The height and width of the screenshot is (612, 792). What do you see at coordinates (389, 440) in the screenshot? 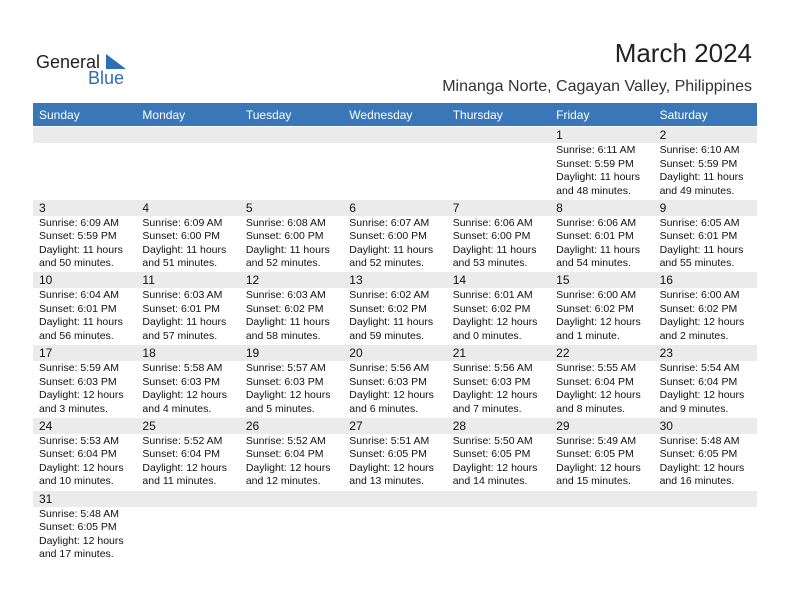
I see `day-info: Sunrise: 5:51 AM` at bounding box center [389, 440].